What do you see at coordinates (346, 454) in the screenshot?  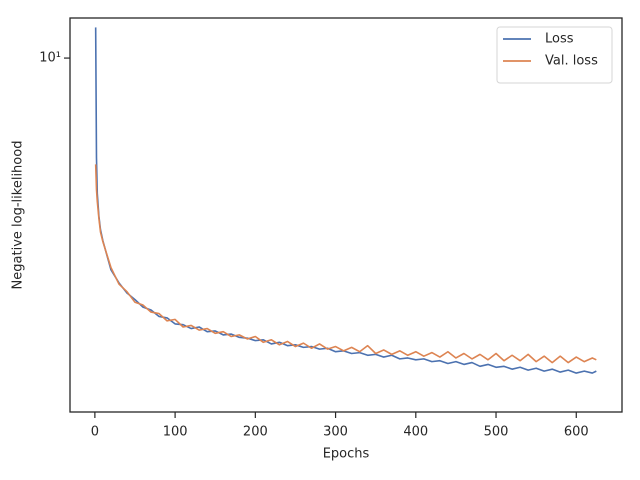 I see `x-axis-label: Epochs` at bounding box center [346, 454].